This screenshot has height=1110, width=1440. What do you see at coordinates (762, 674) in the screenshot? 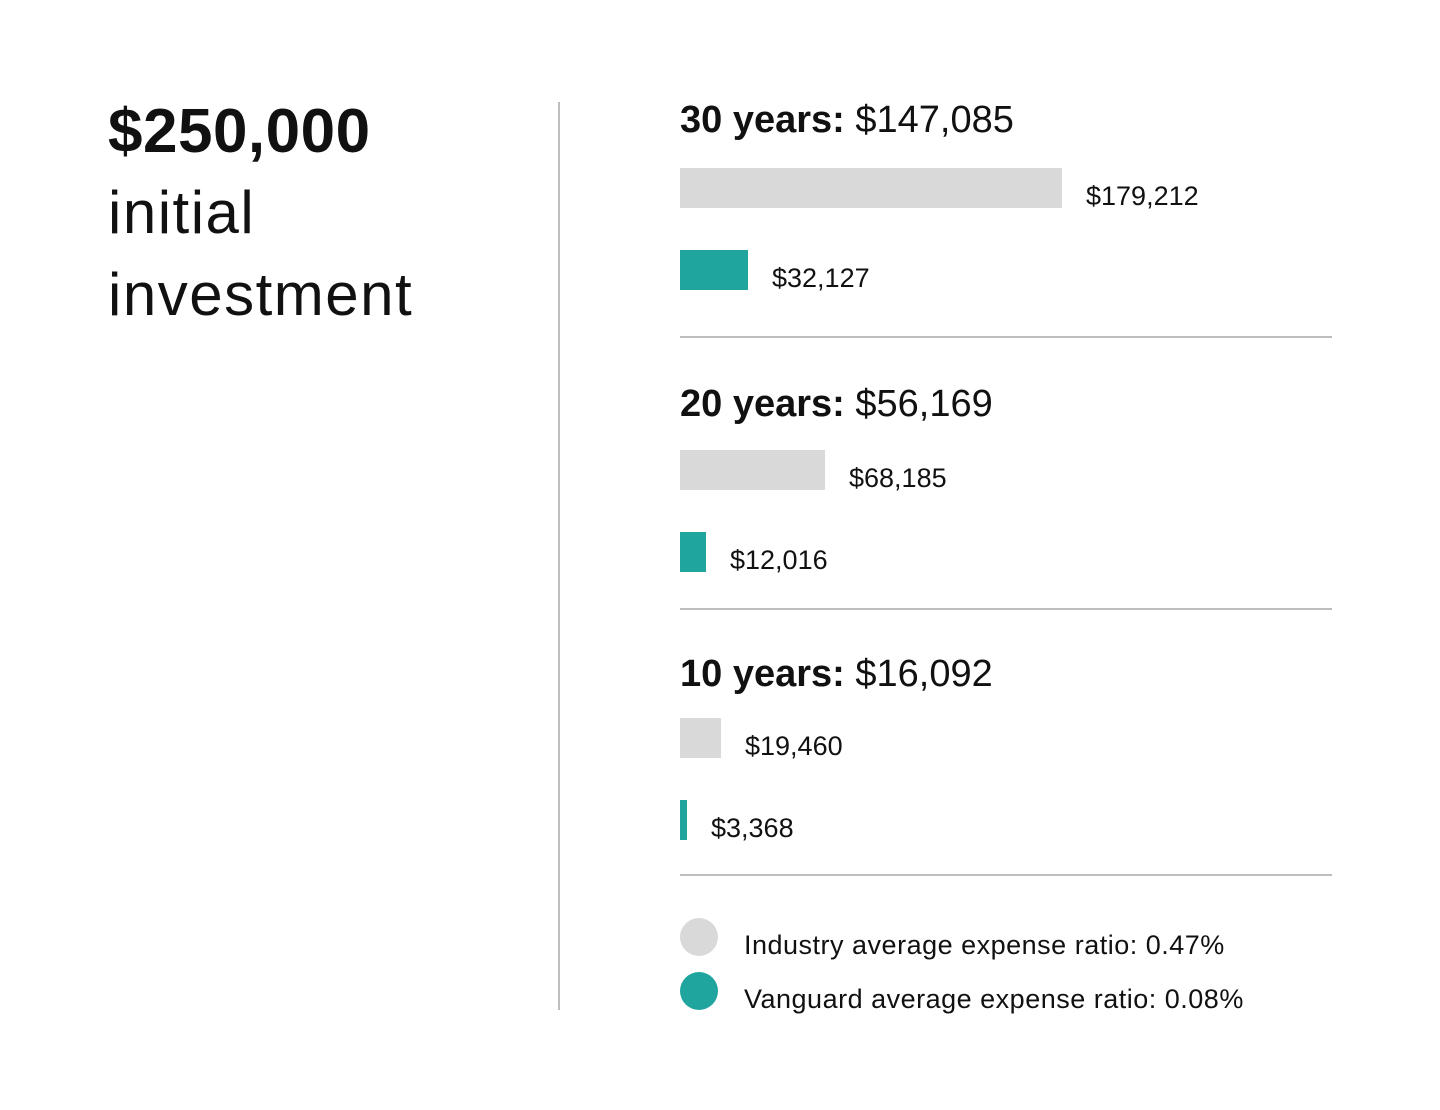
I see `group-period-label: 10 years:` at bounding box center [762, 674].